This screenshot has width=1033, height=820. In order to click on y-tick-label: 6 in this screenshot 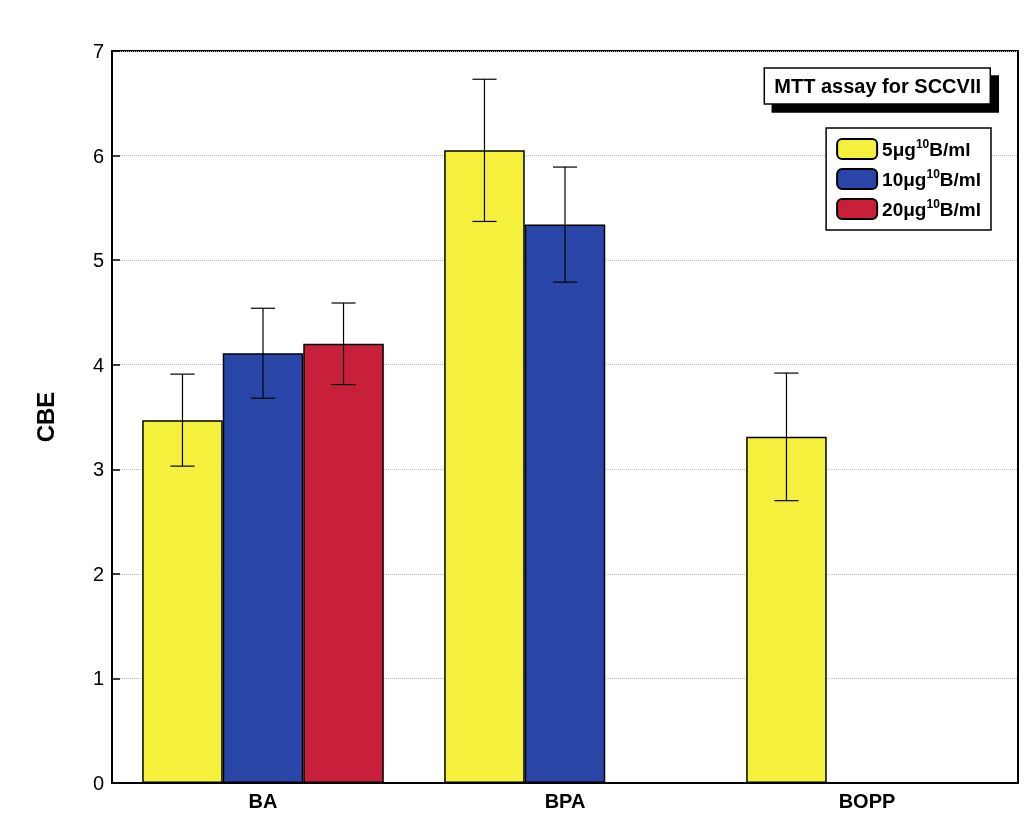, I will do `click(98, 155)`.